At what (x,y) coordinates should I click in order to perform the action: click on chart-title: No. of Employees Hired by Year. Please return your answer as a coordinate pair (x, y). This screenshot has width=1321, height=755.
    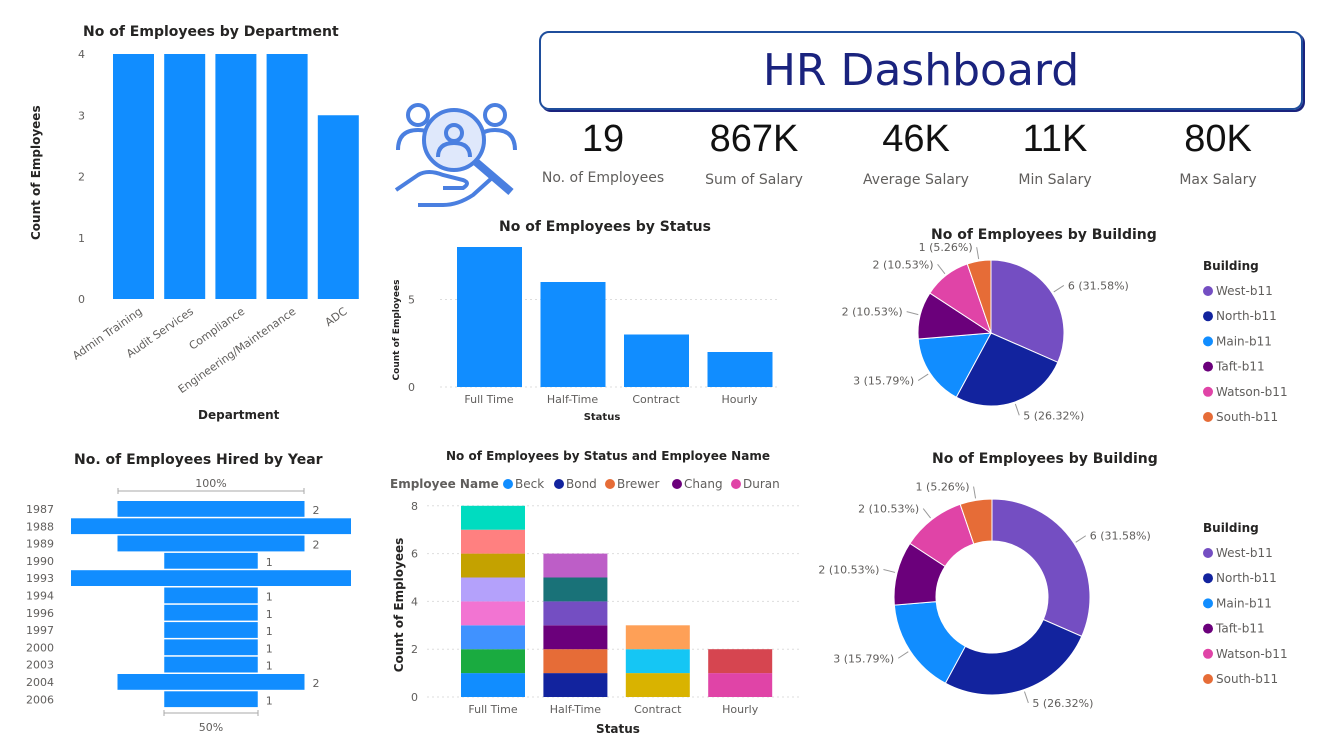
    Looking at the image, I should click on (198, 460).